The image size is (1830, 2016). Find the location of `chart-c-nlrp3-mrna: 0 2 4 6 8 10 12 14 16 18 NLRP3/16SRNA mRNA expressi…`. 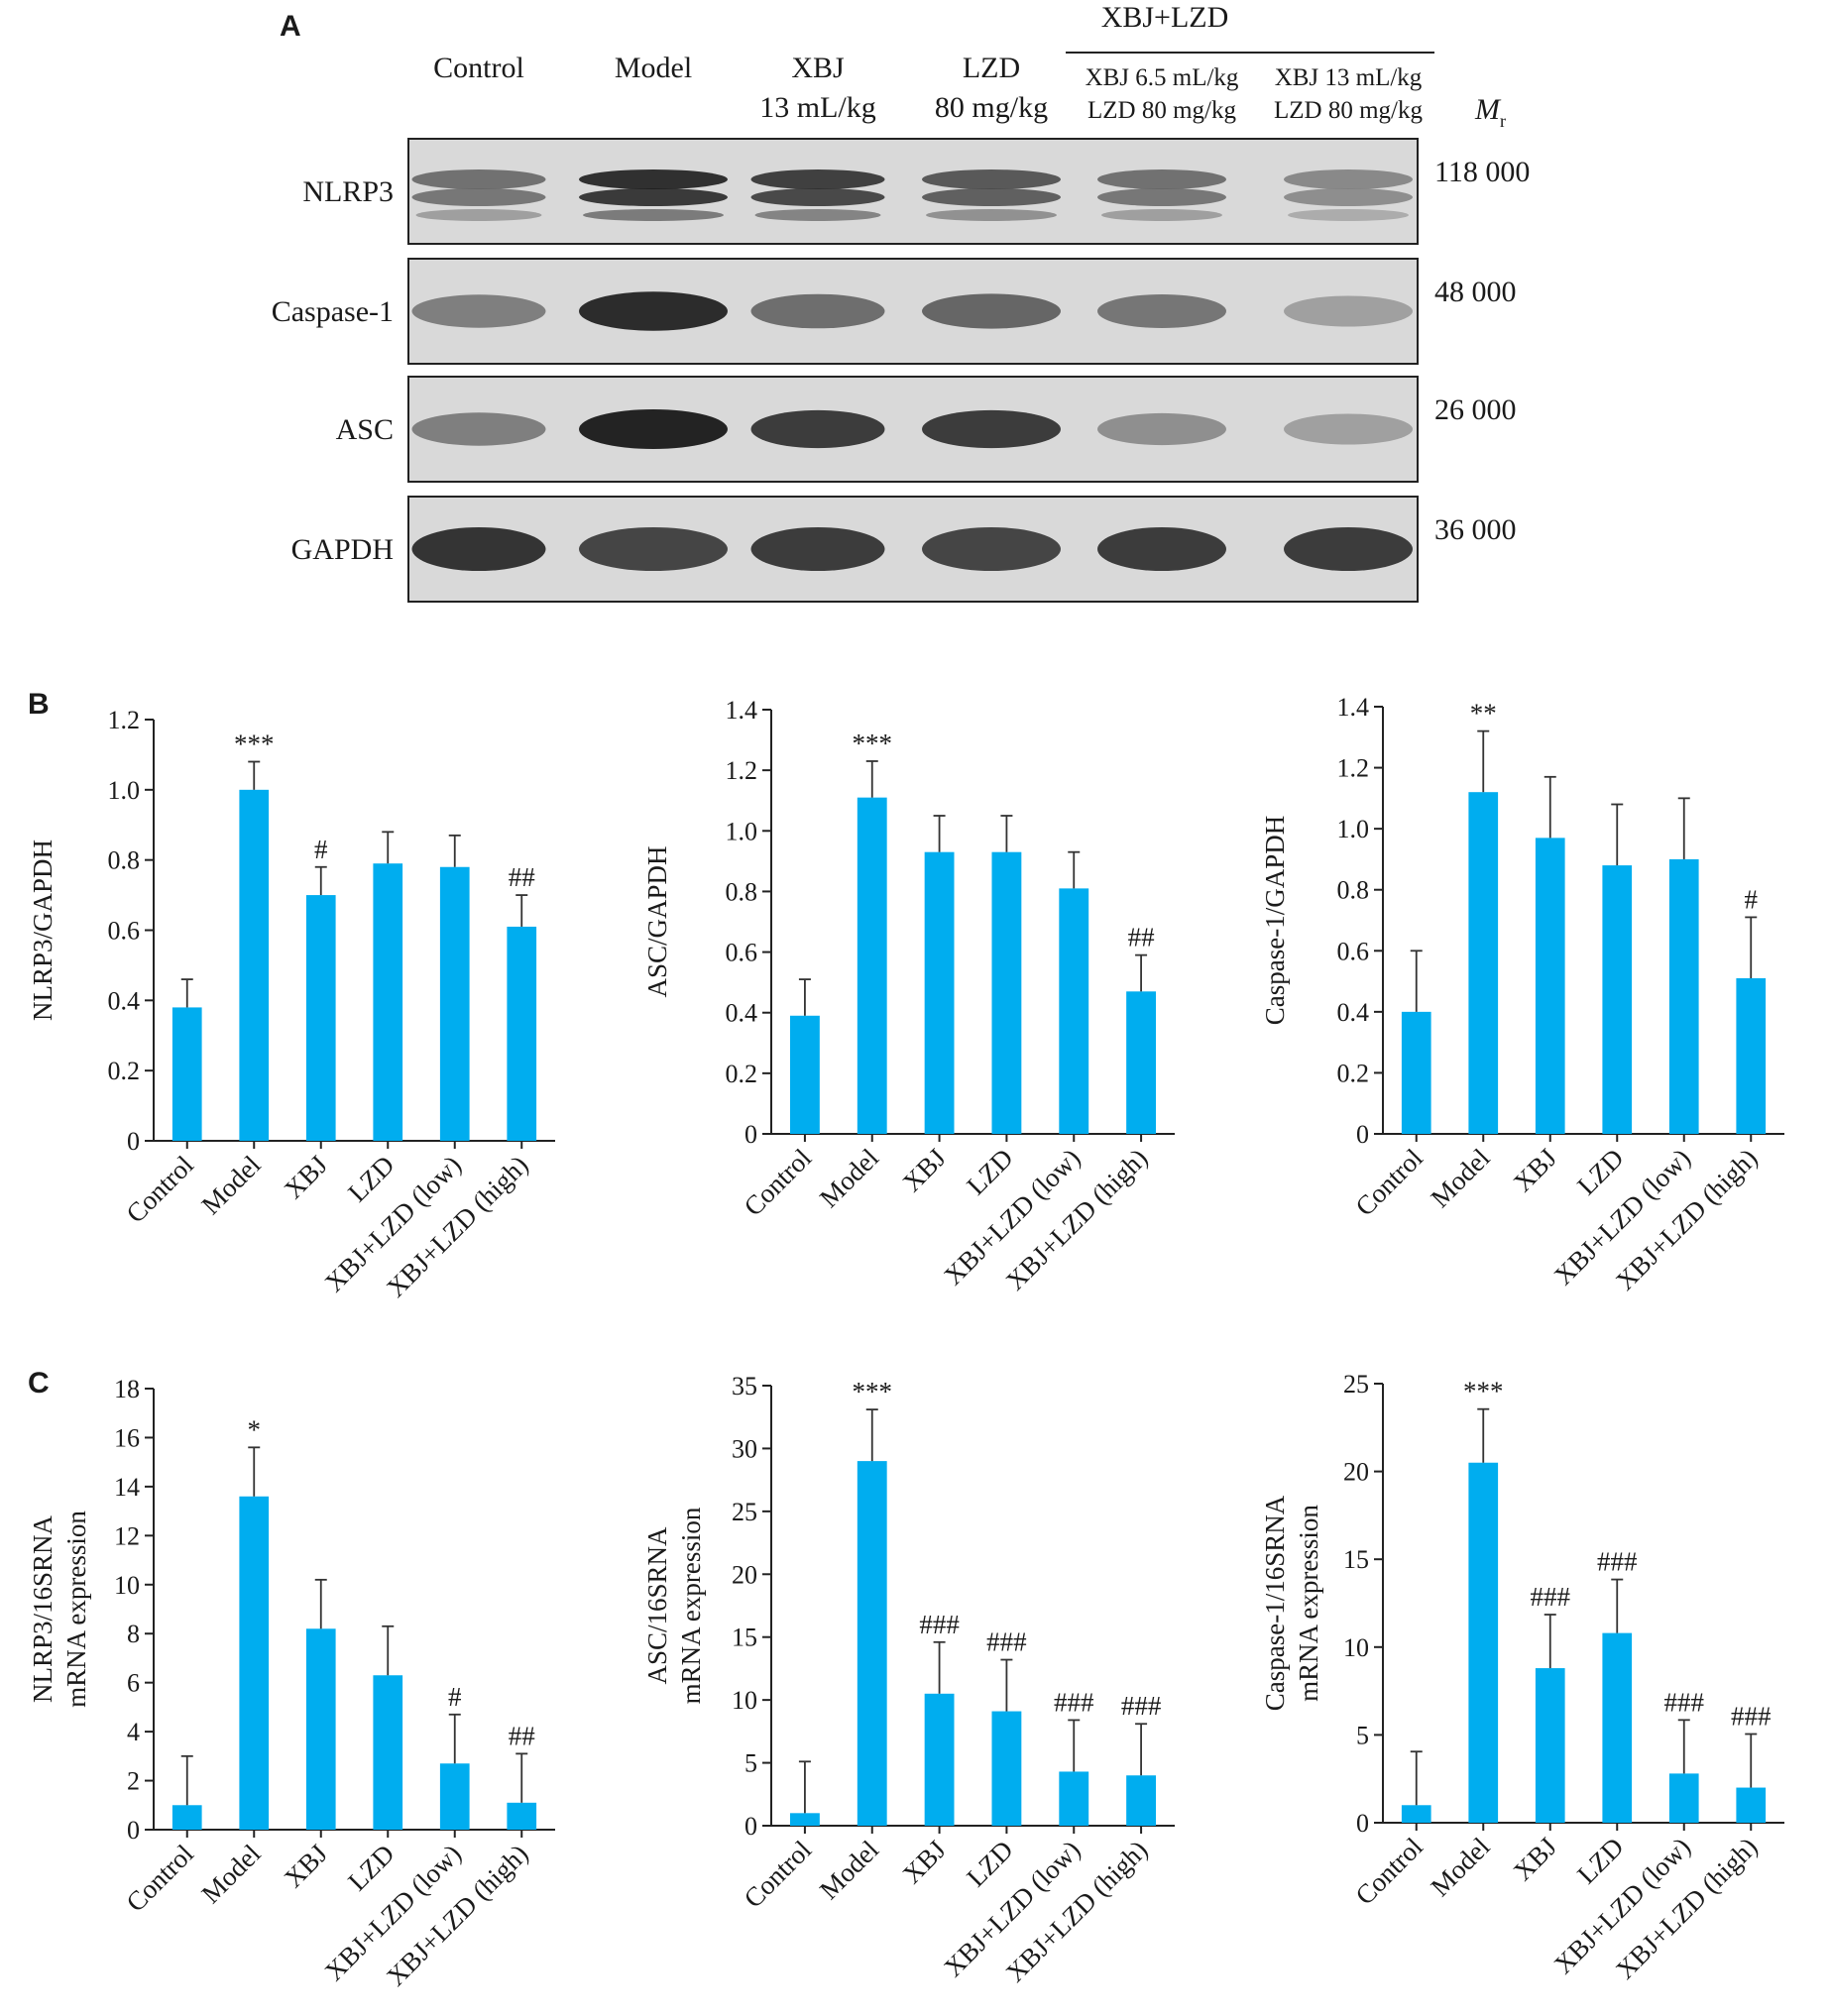

chart-c-nlrp3-mrna: 0 2 4 6 8 10 12 14 16 18 NLRP3/16SRNA mRNA expressi… is located at coordinates (291, 1683).